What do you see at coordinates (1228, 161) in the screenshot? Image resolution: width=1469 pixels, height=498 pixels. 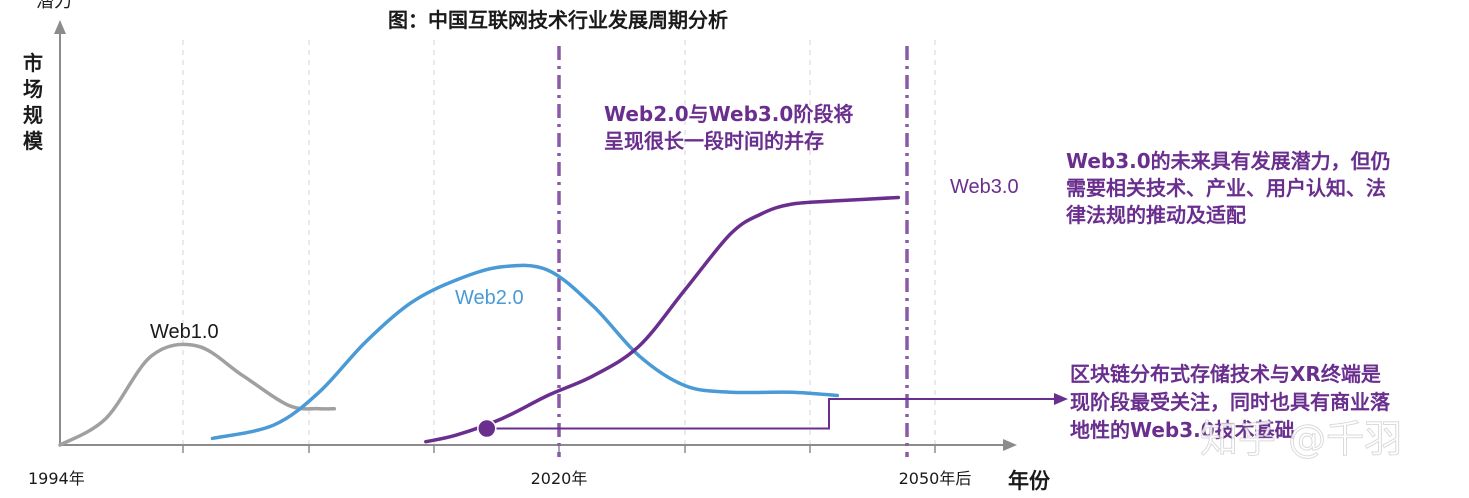 I see `annotation-text-line: Web3.0的未来具有发展潜力，但仍` at bounding box center [1228, 161].